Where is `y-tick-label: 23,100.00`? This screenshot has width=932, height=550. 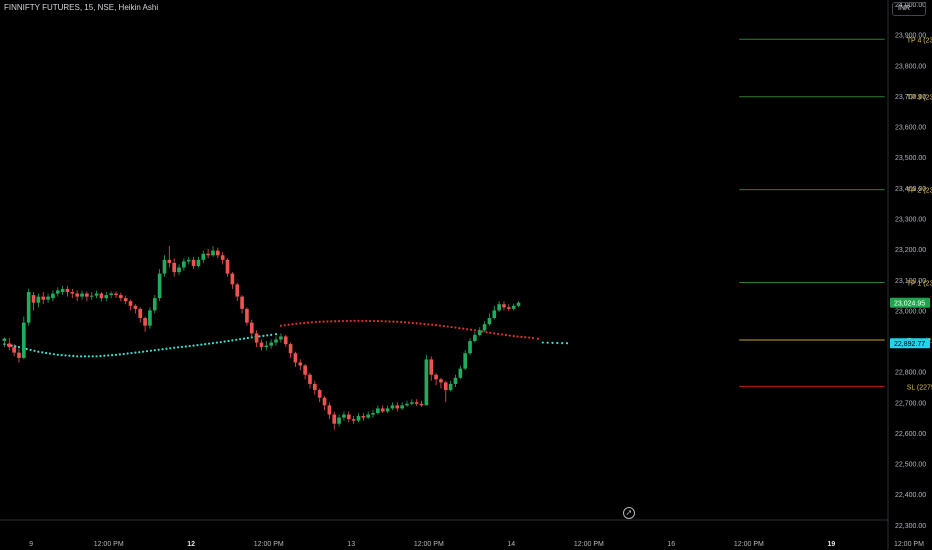
y-tick-label: 23,100.00 is located at coordinates (910, 281).